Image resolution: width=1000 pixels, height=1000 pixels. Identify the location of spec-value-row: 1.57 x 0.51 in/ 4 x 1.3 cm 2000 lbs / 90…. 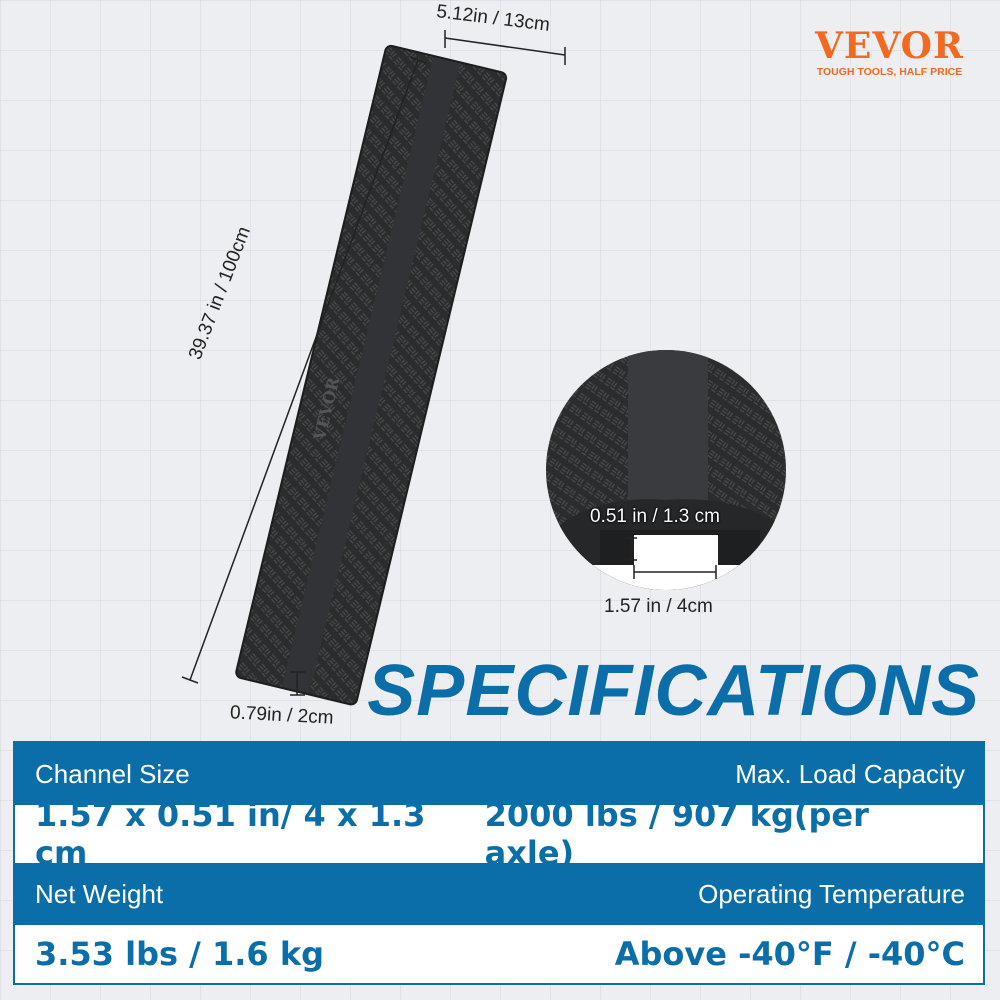
(499, 834).